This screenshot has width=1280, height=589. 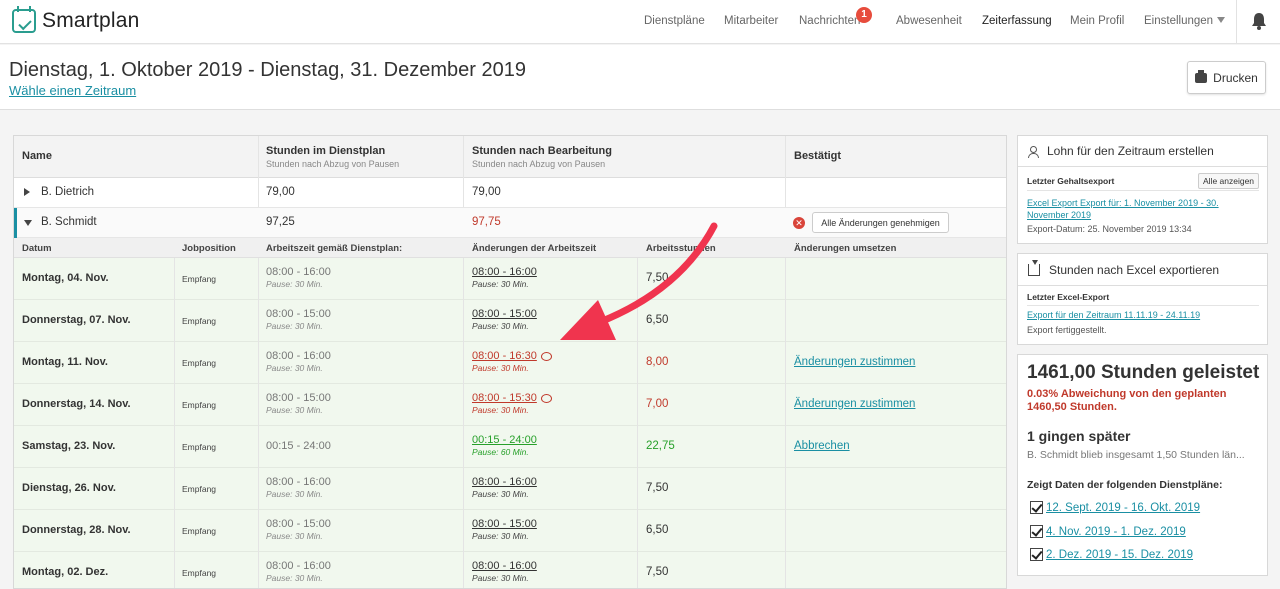 I want to click on selected-row-indicator, so click(x=15, y=223).